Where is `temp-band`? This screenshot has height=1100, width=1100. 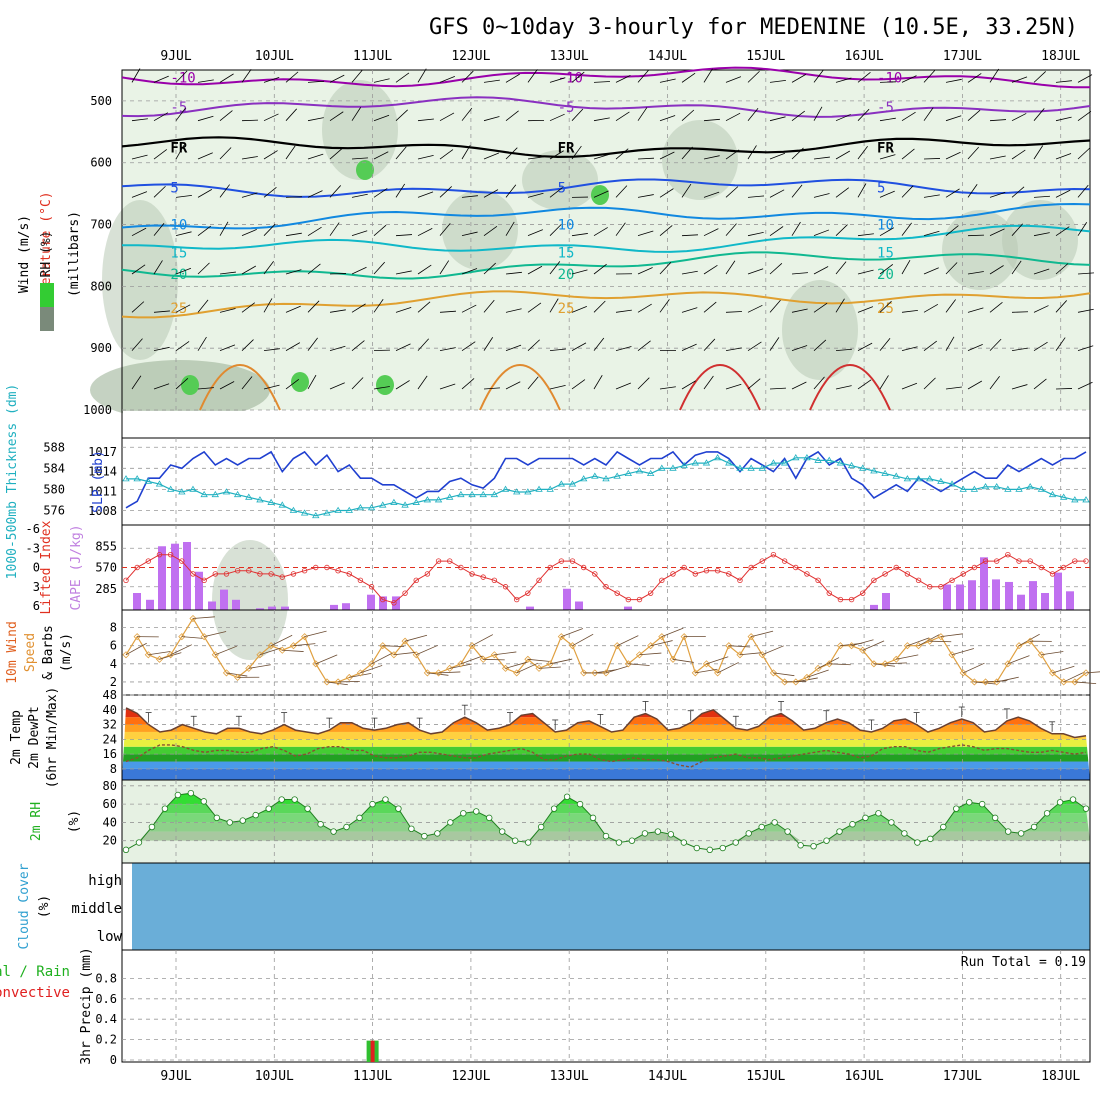
temp-band is located at coordinates (606, 708).